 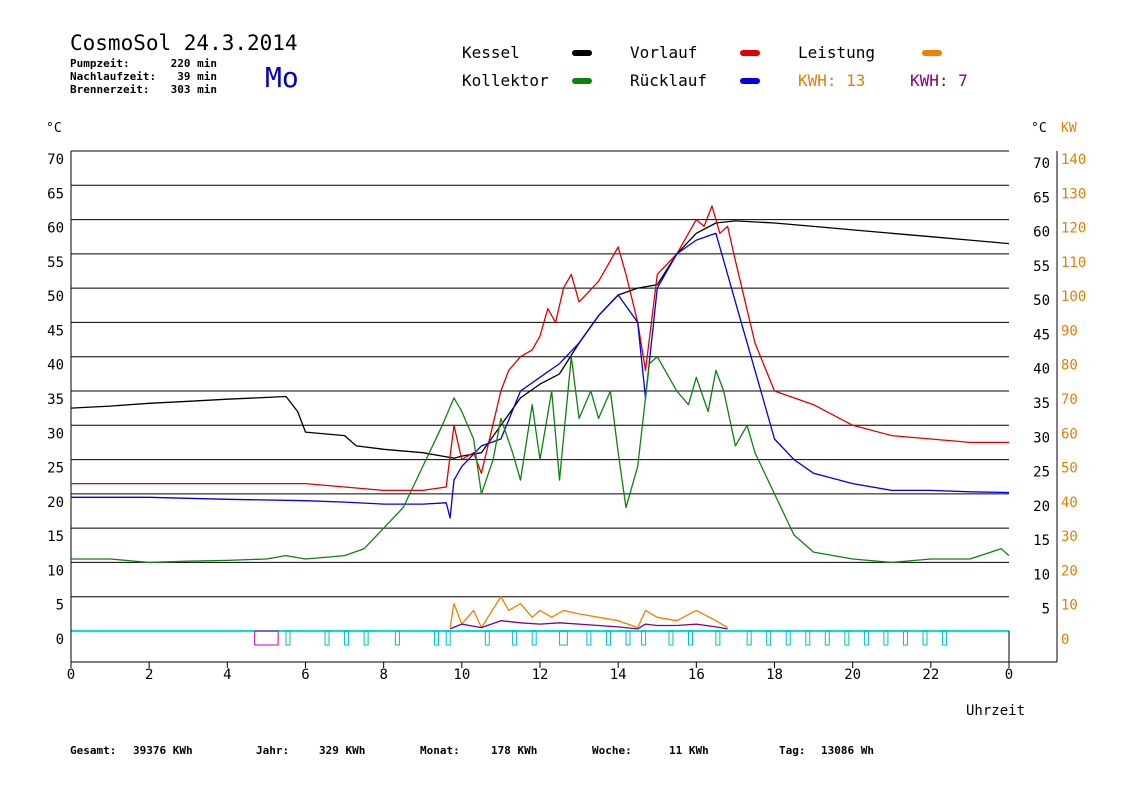 I want to click on x-tick-label: 2, so click(x=149, y=675).